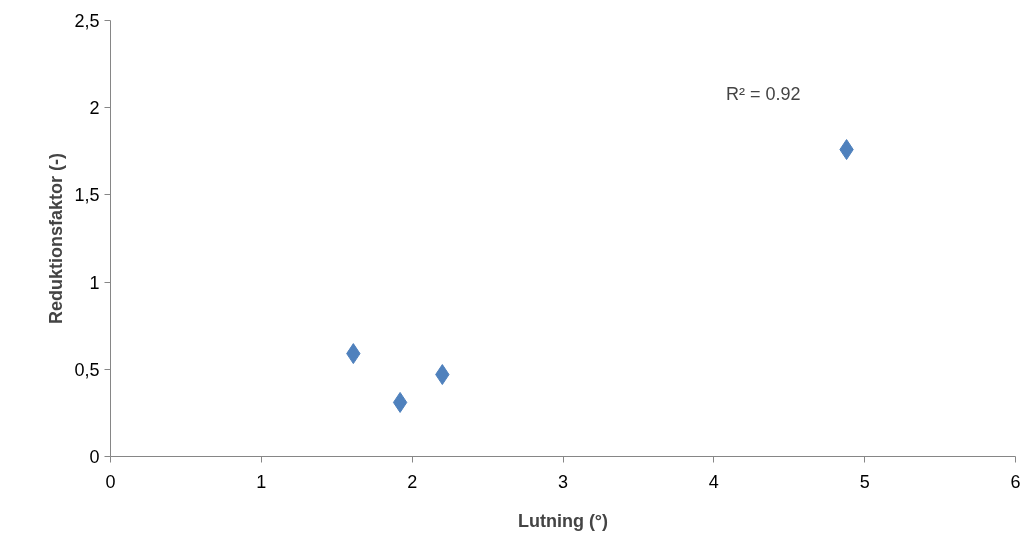 The image size is (1023, 533). Describe the element at coordinates (563, 520) in the screenshot. I see `x-axis-title: Lutning (°)` at that location.